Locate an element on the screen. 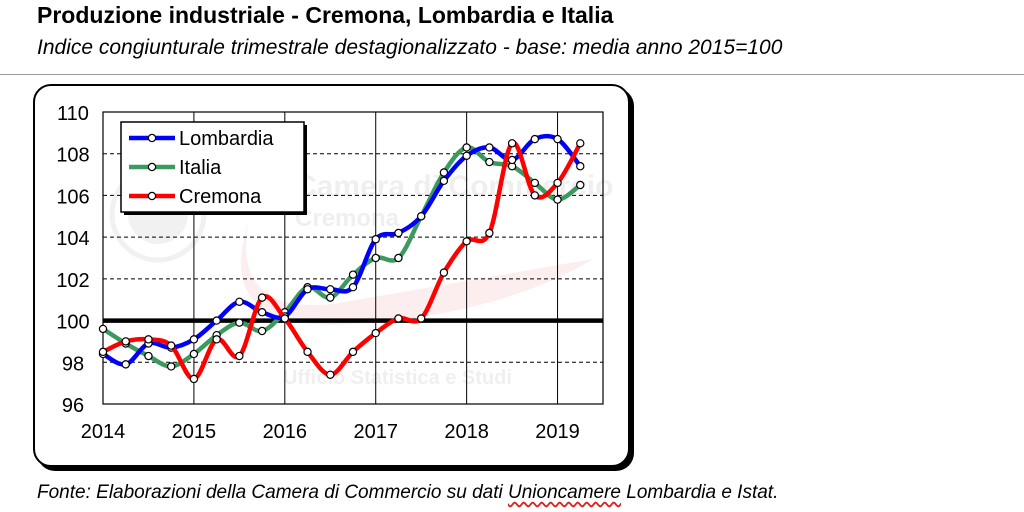 Image resolution: width=1024 pixels, height=512 pixels. header-divider is located at coordinates (512, 74).